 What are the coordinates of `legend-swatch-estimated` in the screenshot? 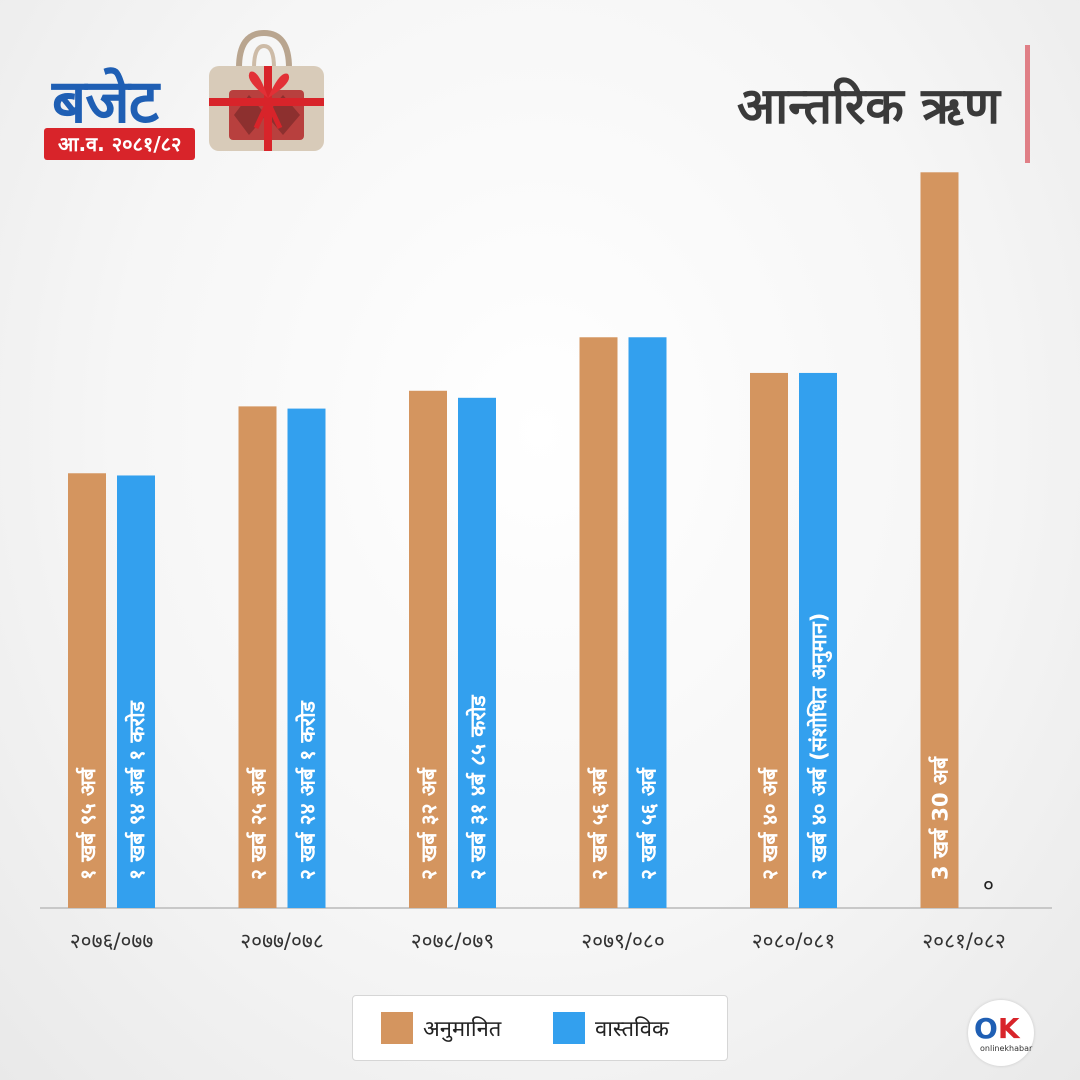 It's located at (397, 1028).